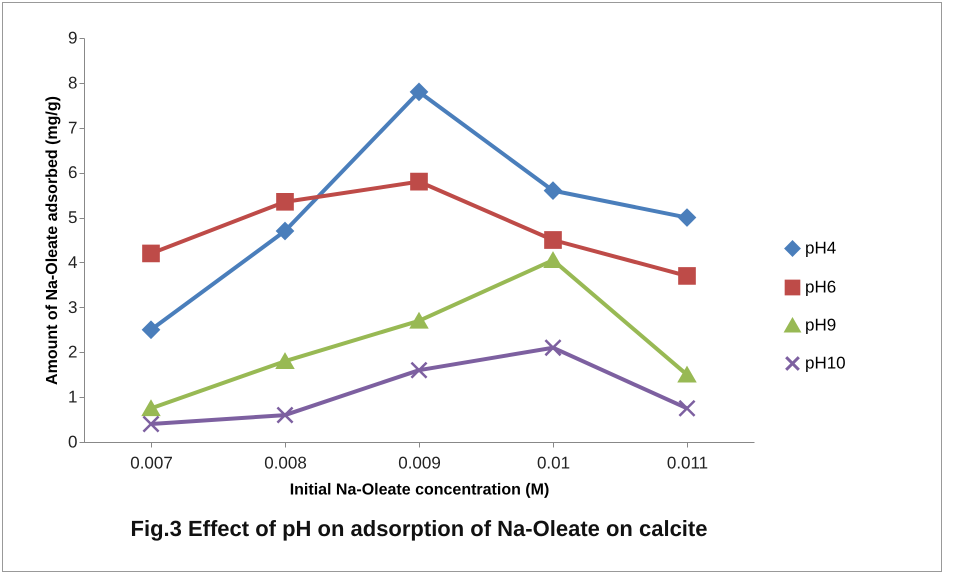 Image resolution: width=966 pixels, height=586 pixels. What do you see at coordinates (419, 463) in the screenshot?
I see `x-tick-label: 0.009` at bounding box center [419, 463].